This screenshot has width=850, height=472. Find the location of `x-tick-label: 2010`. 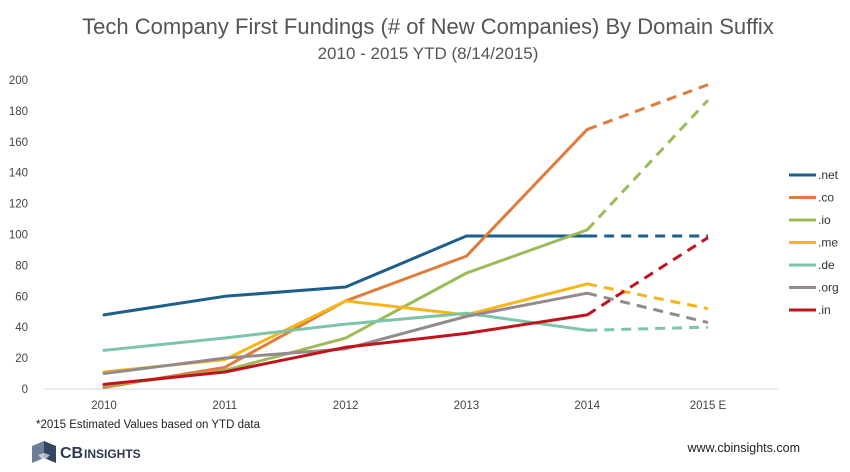

x-tick-label: 2010 is located at coordinates (104, 406).